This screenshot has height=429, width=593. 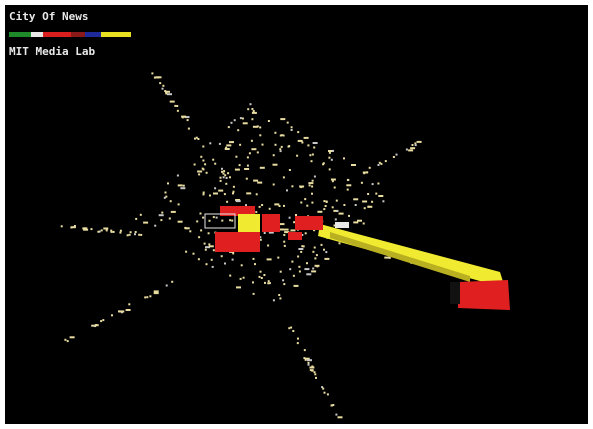 I want to click on buildings, so click(x=357, y=258).